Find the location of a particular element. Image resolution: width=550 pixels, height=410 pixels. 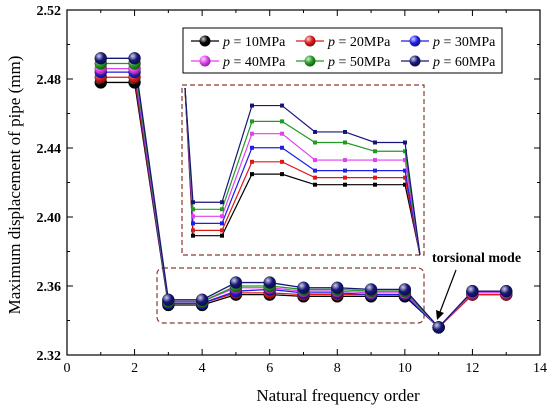

annotation-arrow-line is located at coordinates (448, 291).